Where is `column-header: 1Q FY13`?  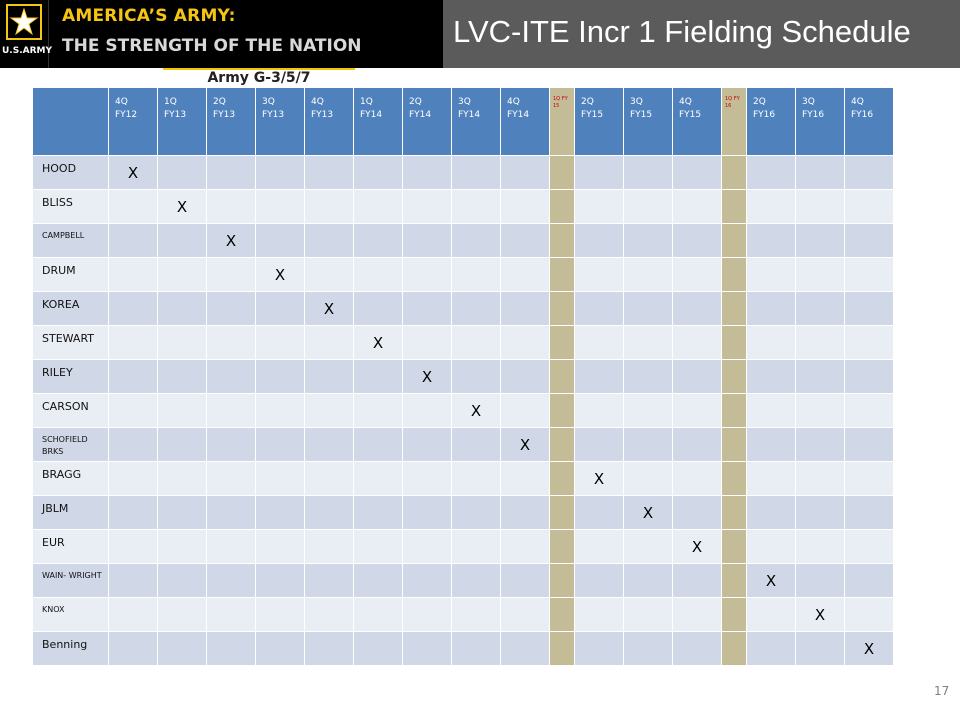
column-header: 1Q FY13 is located at coordinates (182, 121).